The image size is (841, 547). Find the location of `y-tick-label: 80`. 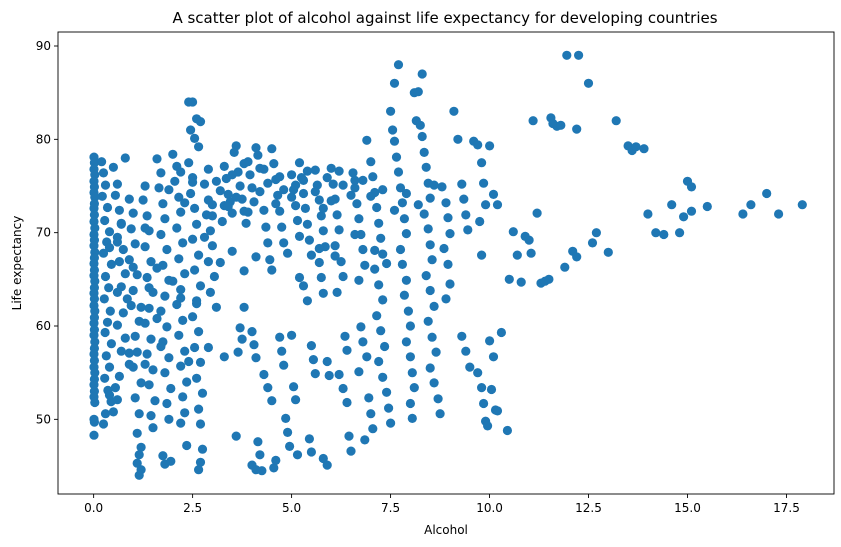

y-tick-label: 80 is located at coordinates (43, 139).